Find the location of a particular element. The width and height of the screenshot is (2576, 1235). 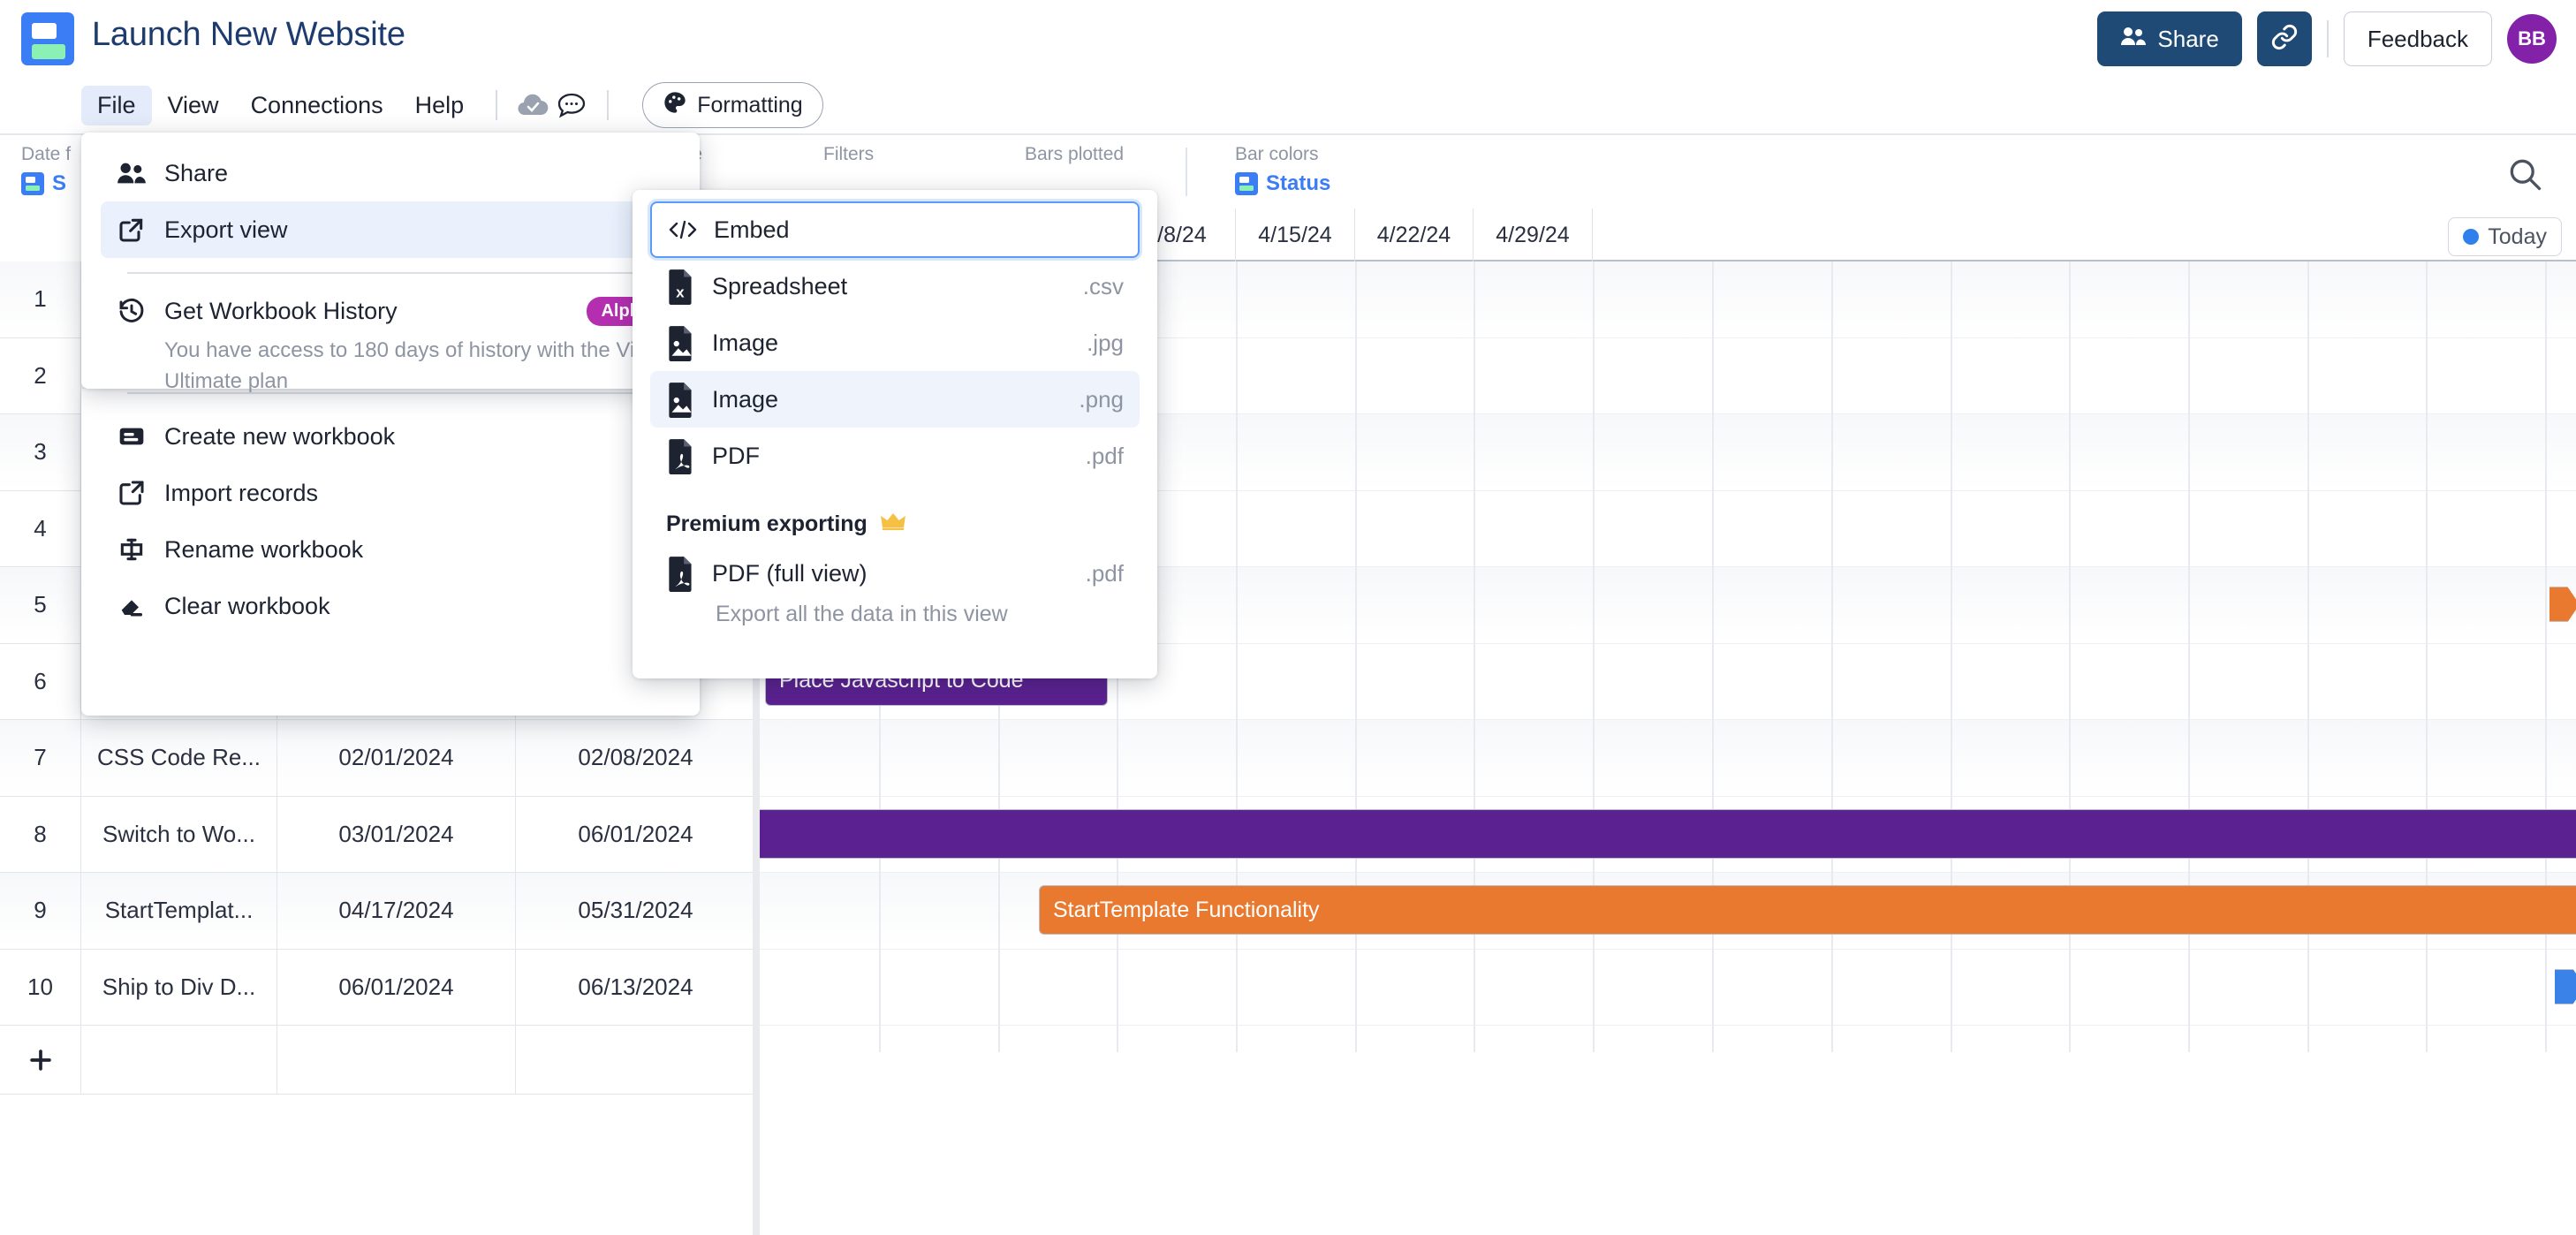

gantt-bar: Switch to WordPress is located at coordinates (1668, 834).